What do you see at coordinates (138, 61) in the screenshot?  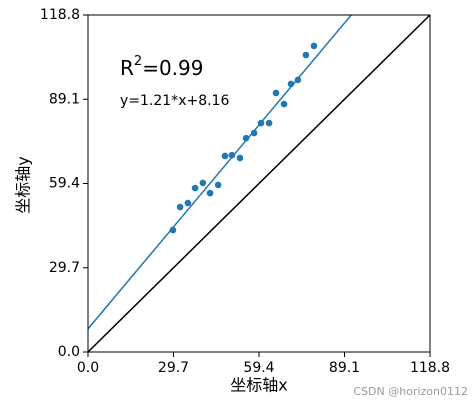 I see `r2-sup: 2` at bounding box center [138, 61].